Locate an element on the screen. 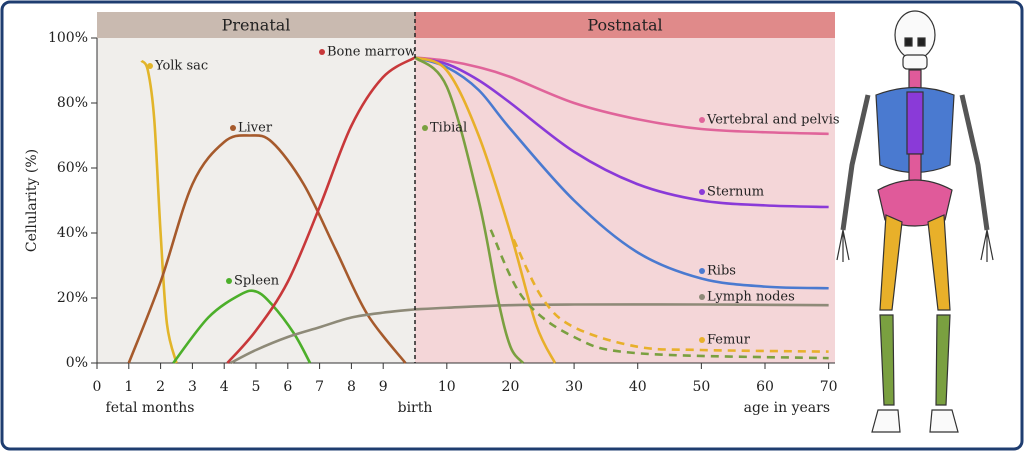 The image size is (1024, 451). x-tick-label: 30 is located at coordinates (574, 387).